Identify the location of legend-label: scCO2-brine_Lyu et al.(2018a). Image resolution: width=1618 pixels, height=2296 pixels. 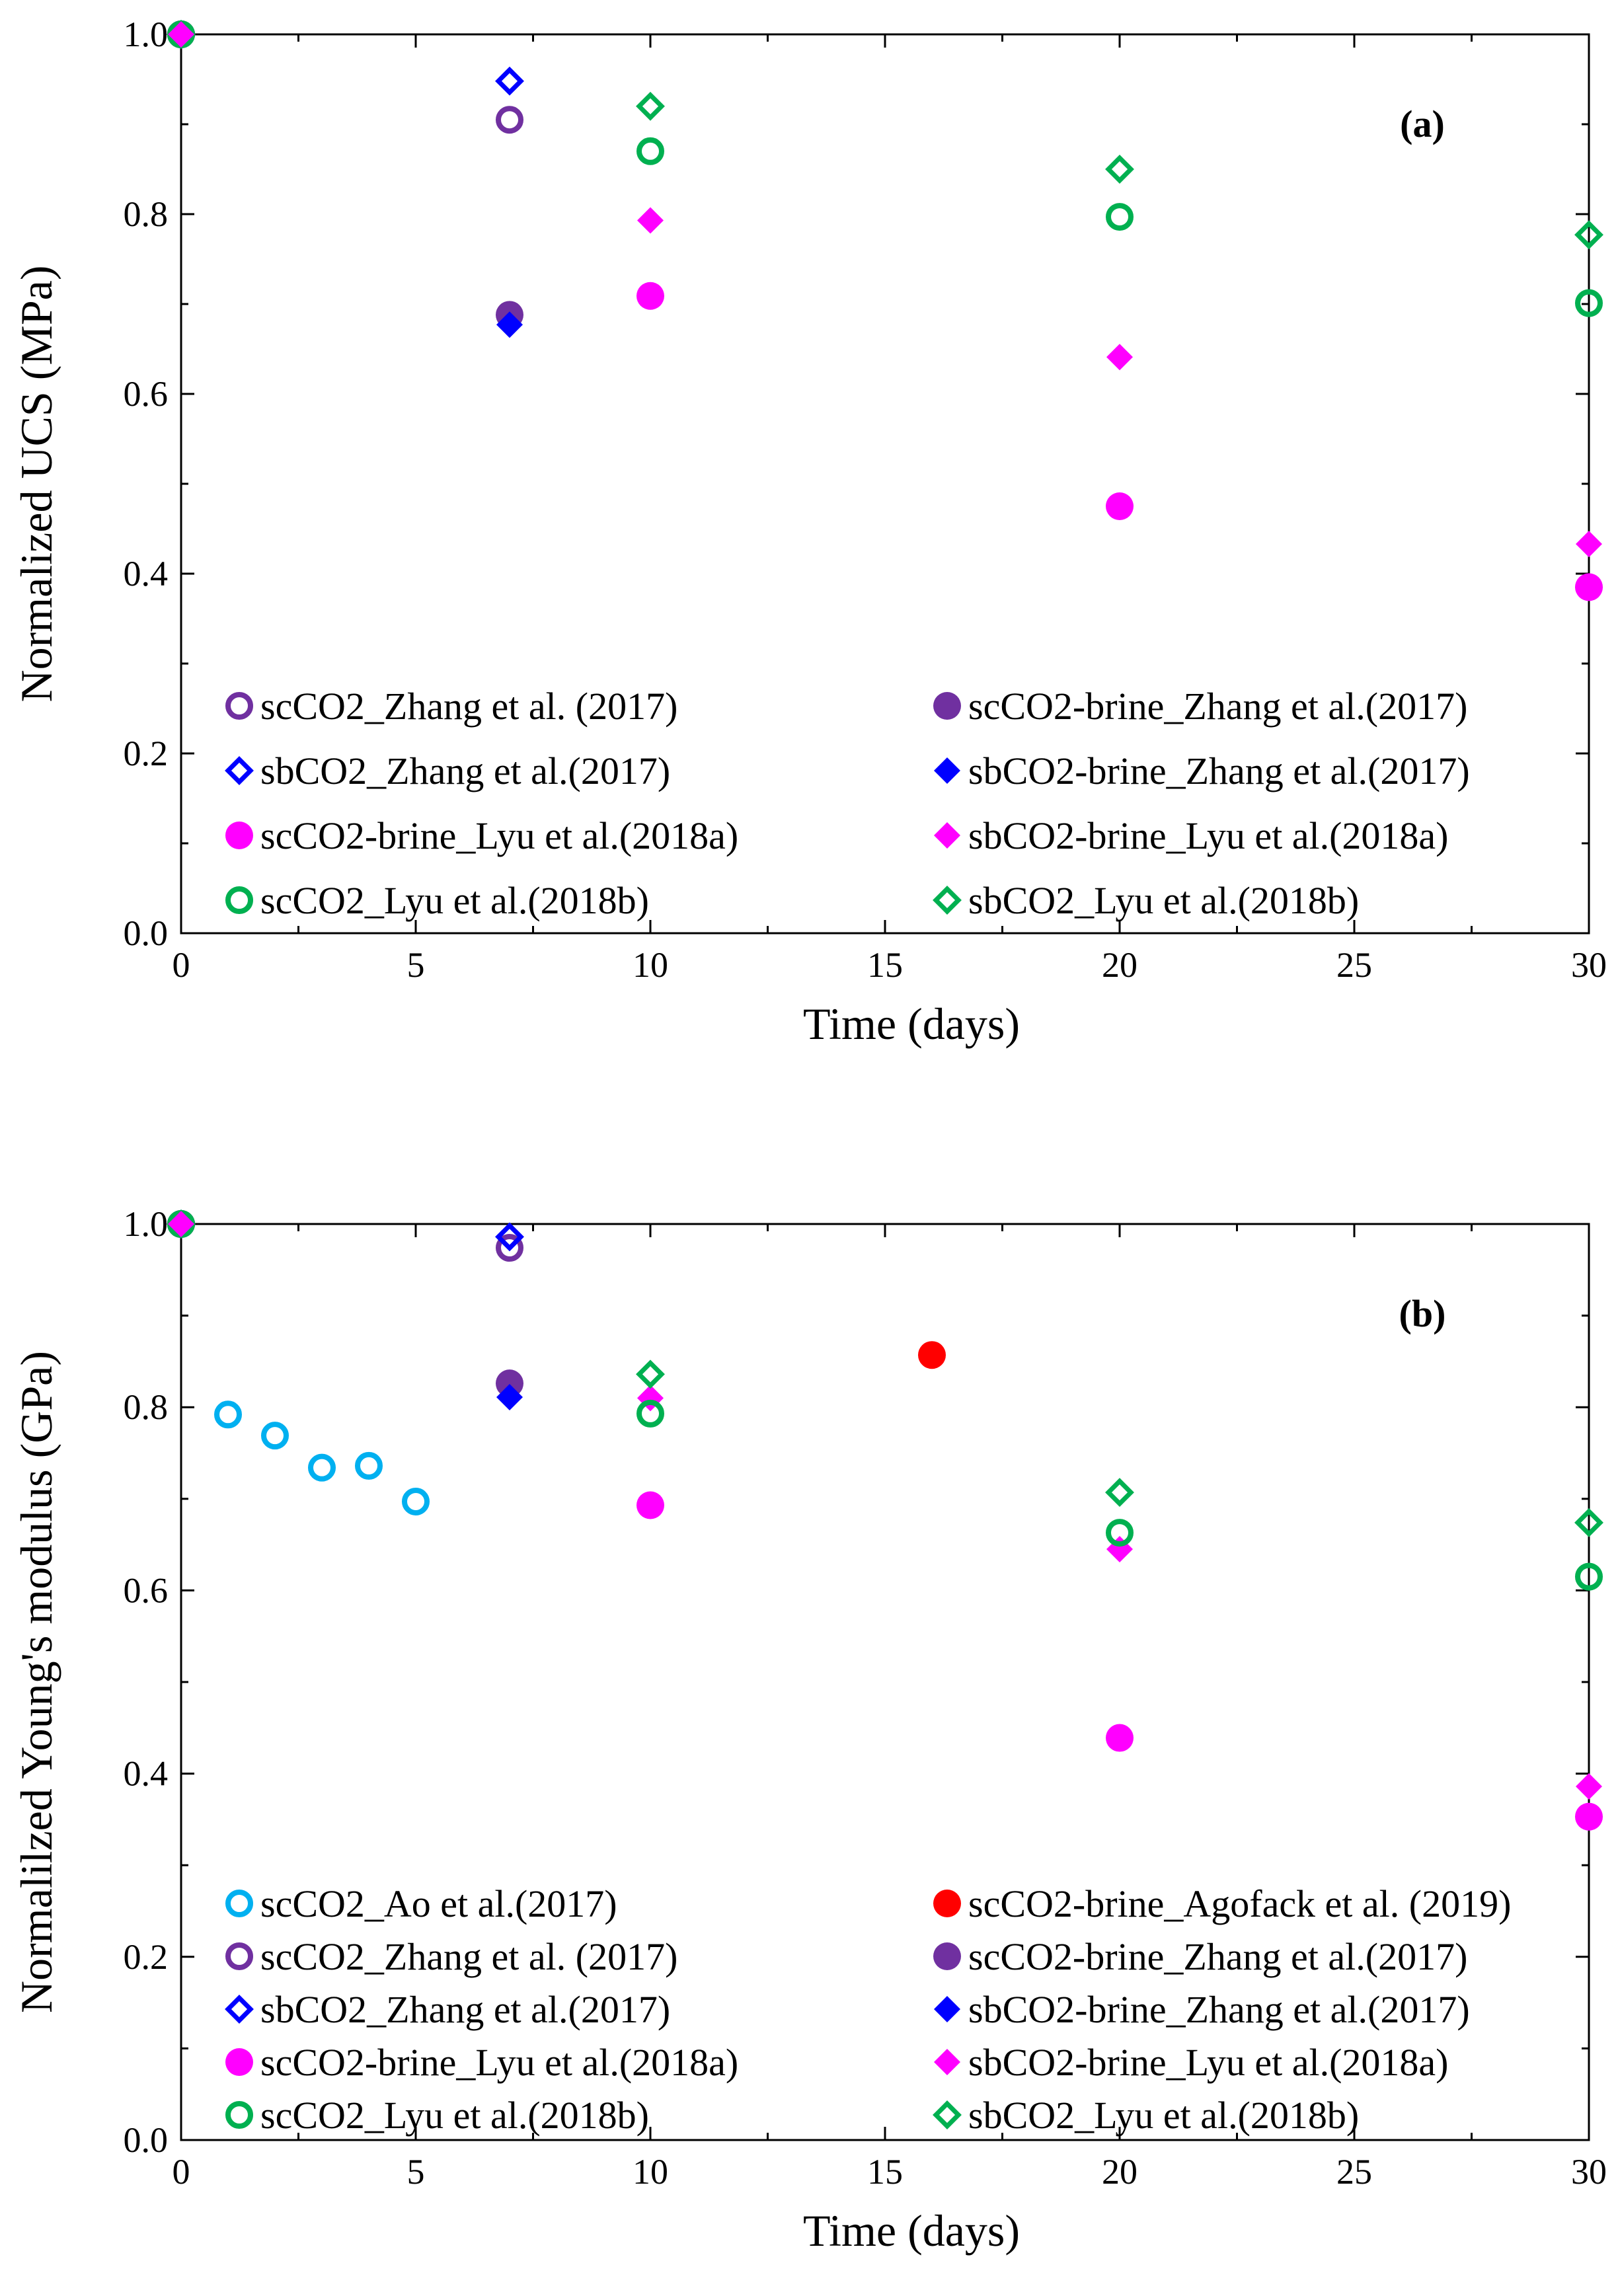
(499, 2062).